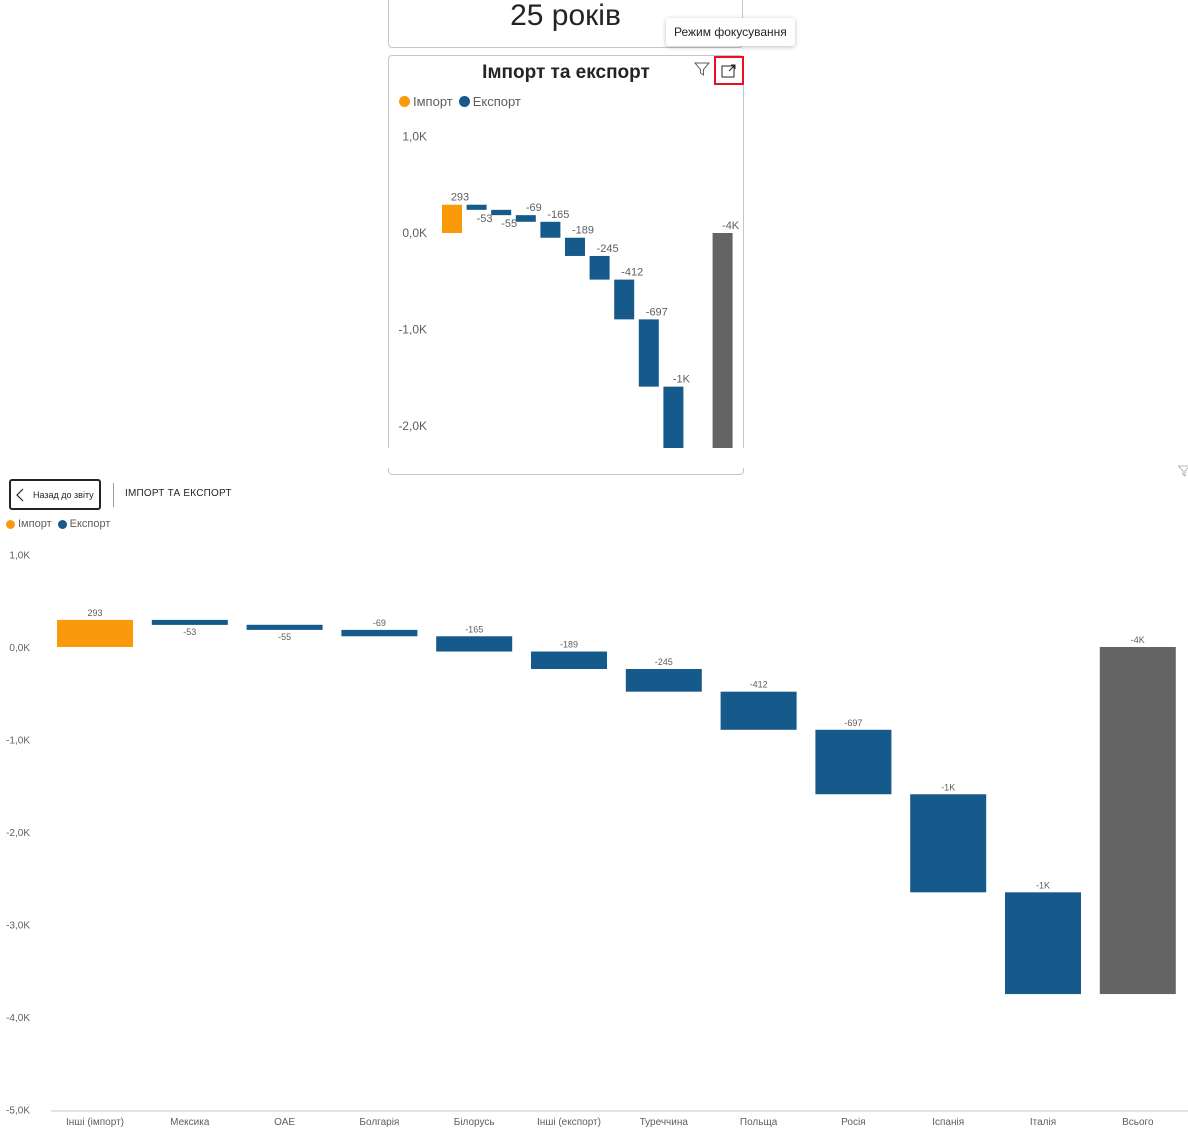 The height and width of the screenshot is (1129, 1188). Describe the element at coordinates (18, 926) in the screenshot. I see `y-tick-label: -3,0K` at that location.